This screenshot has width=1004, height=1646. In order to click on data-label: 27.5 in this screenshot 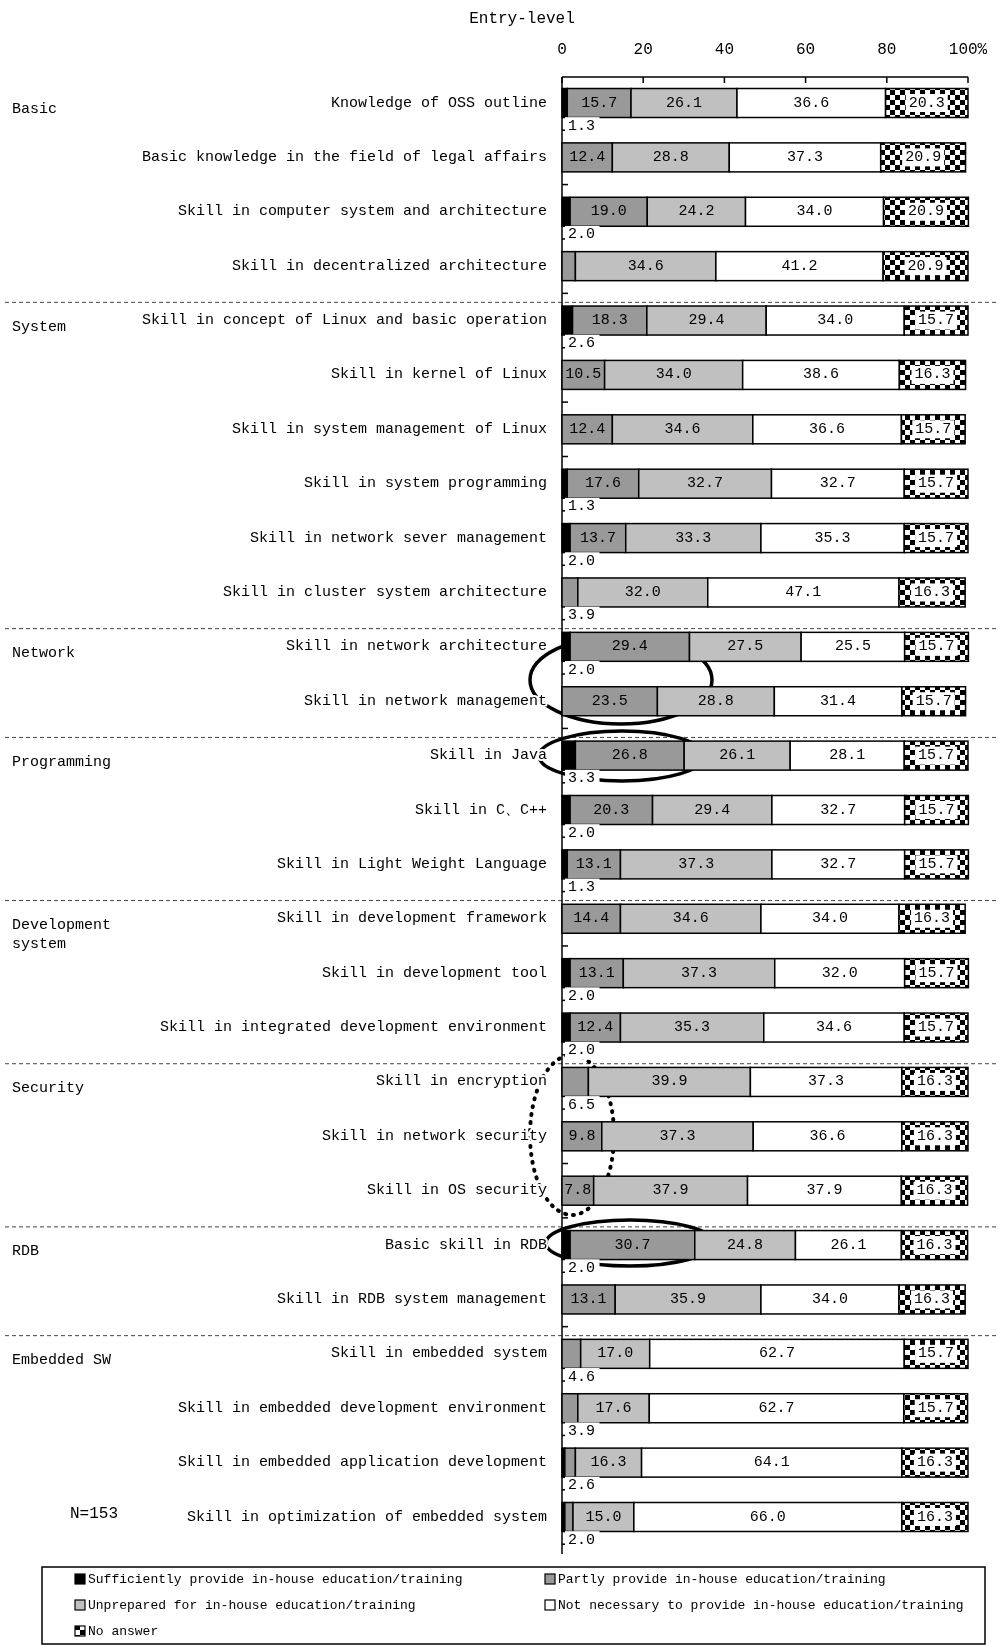, I will do `click(745, 647)`.